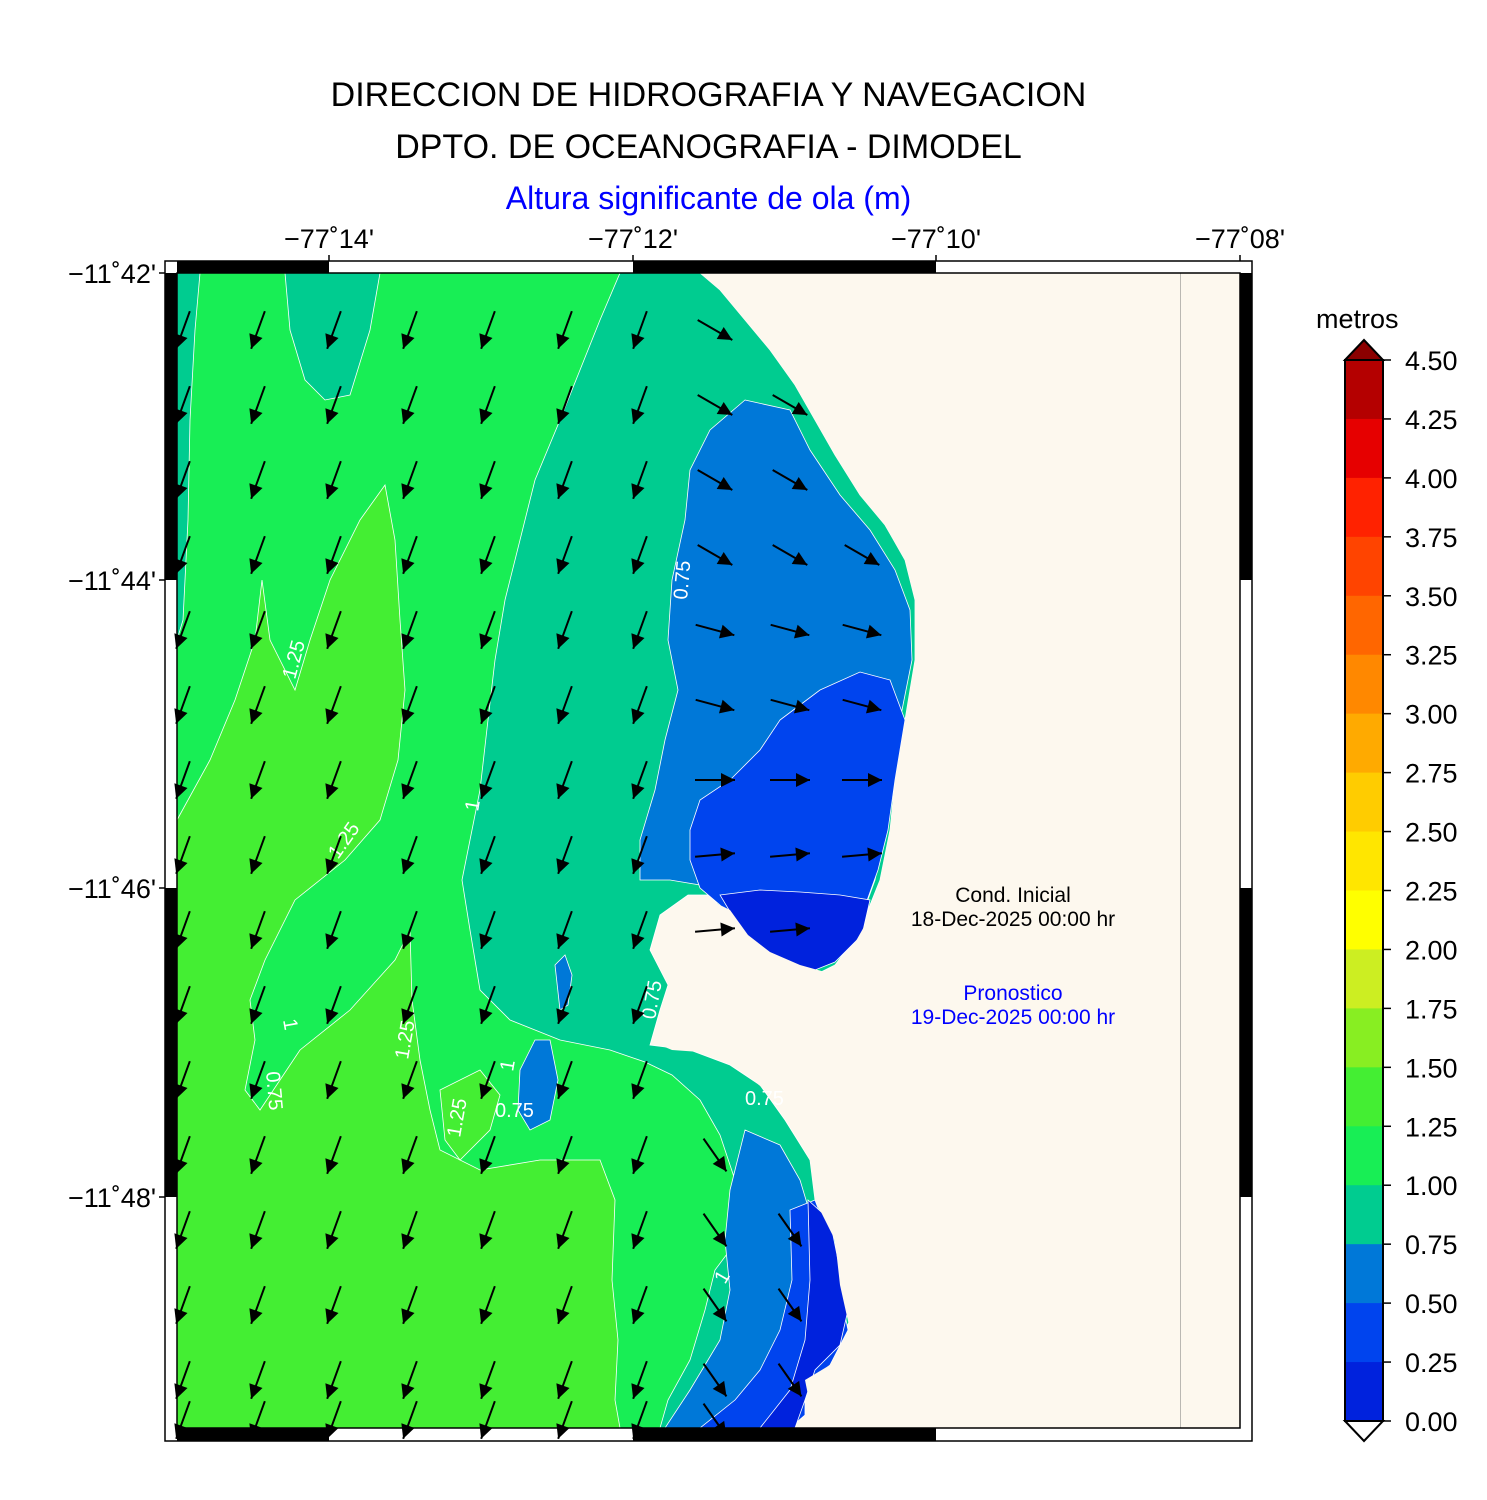 This screenshot has height=1500, width=1487. What do you see at coordinates (112, 889) in the screenshot?
I see `lat-tick-label: −11˚46'` at bounding box center [112, 889].